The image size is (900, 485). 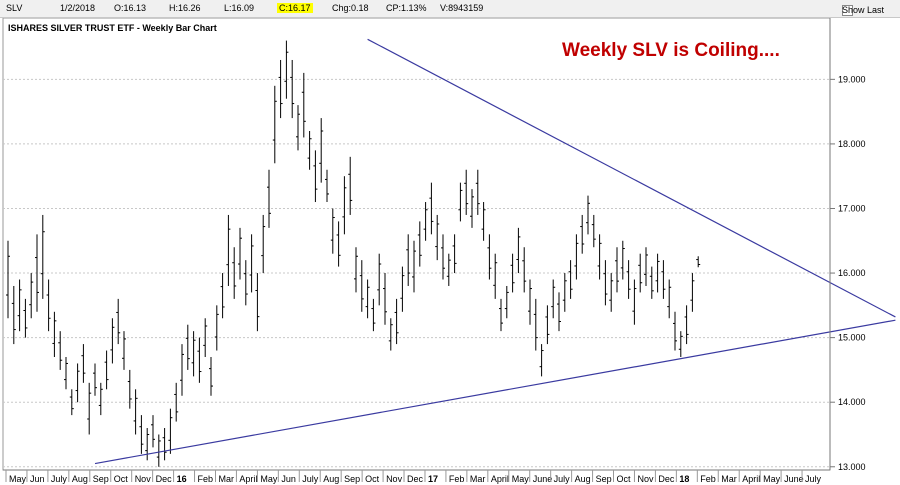 I want to click on y-tick-label: 18.000, so click(x=852, y=144).